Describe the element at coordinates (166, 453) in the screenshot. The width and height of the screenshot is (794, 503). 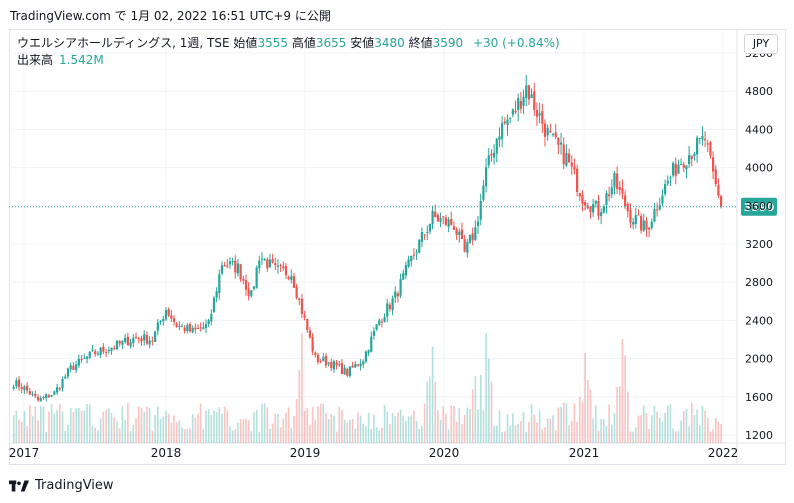
I see `x-tick-label: 2018` at that location.